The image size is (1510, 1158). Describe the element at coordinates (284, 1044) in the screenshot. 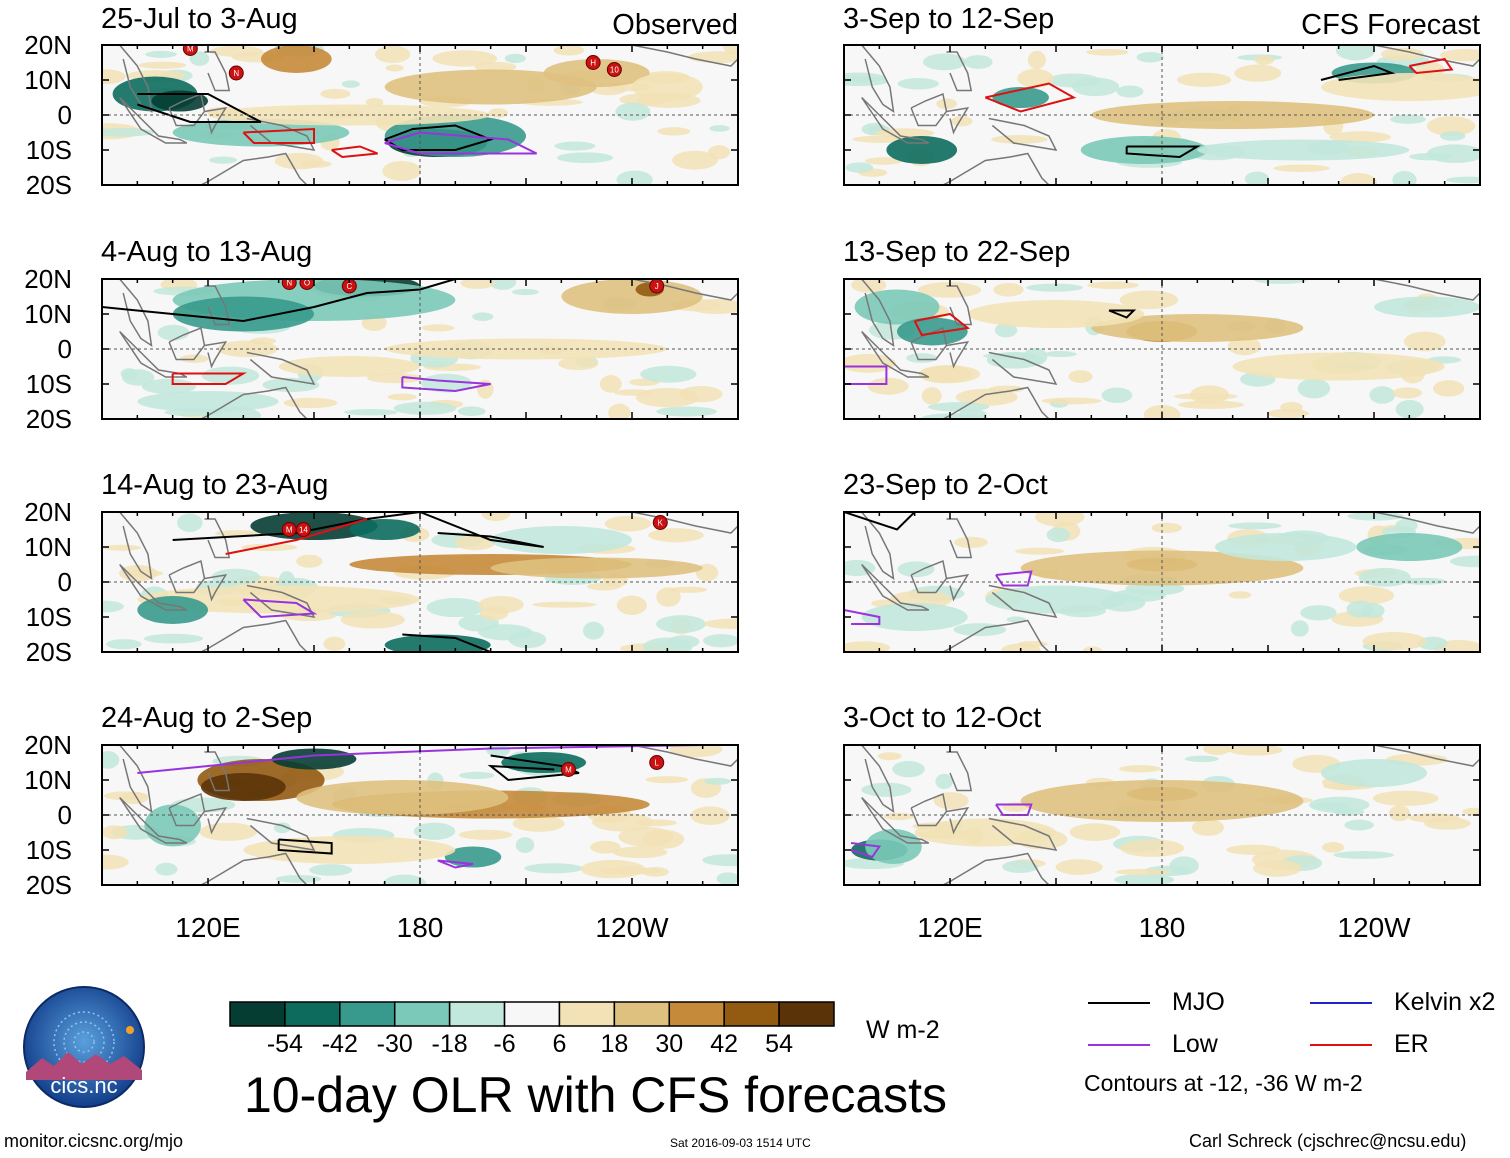

I see `colorbar-tick-label: -54` at that location.